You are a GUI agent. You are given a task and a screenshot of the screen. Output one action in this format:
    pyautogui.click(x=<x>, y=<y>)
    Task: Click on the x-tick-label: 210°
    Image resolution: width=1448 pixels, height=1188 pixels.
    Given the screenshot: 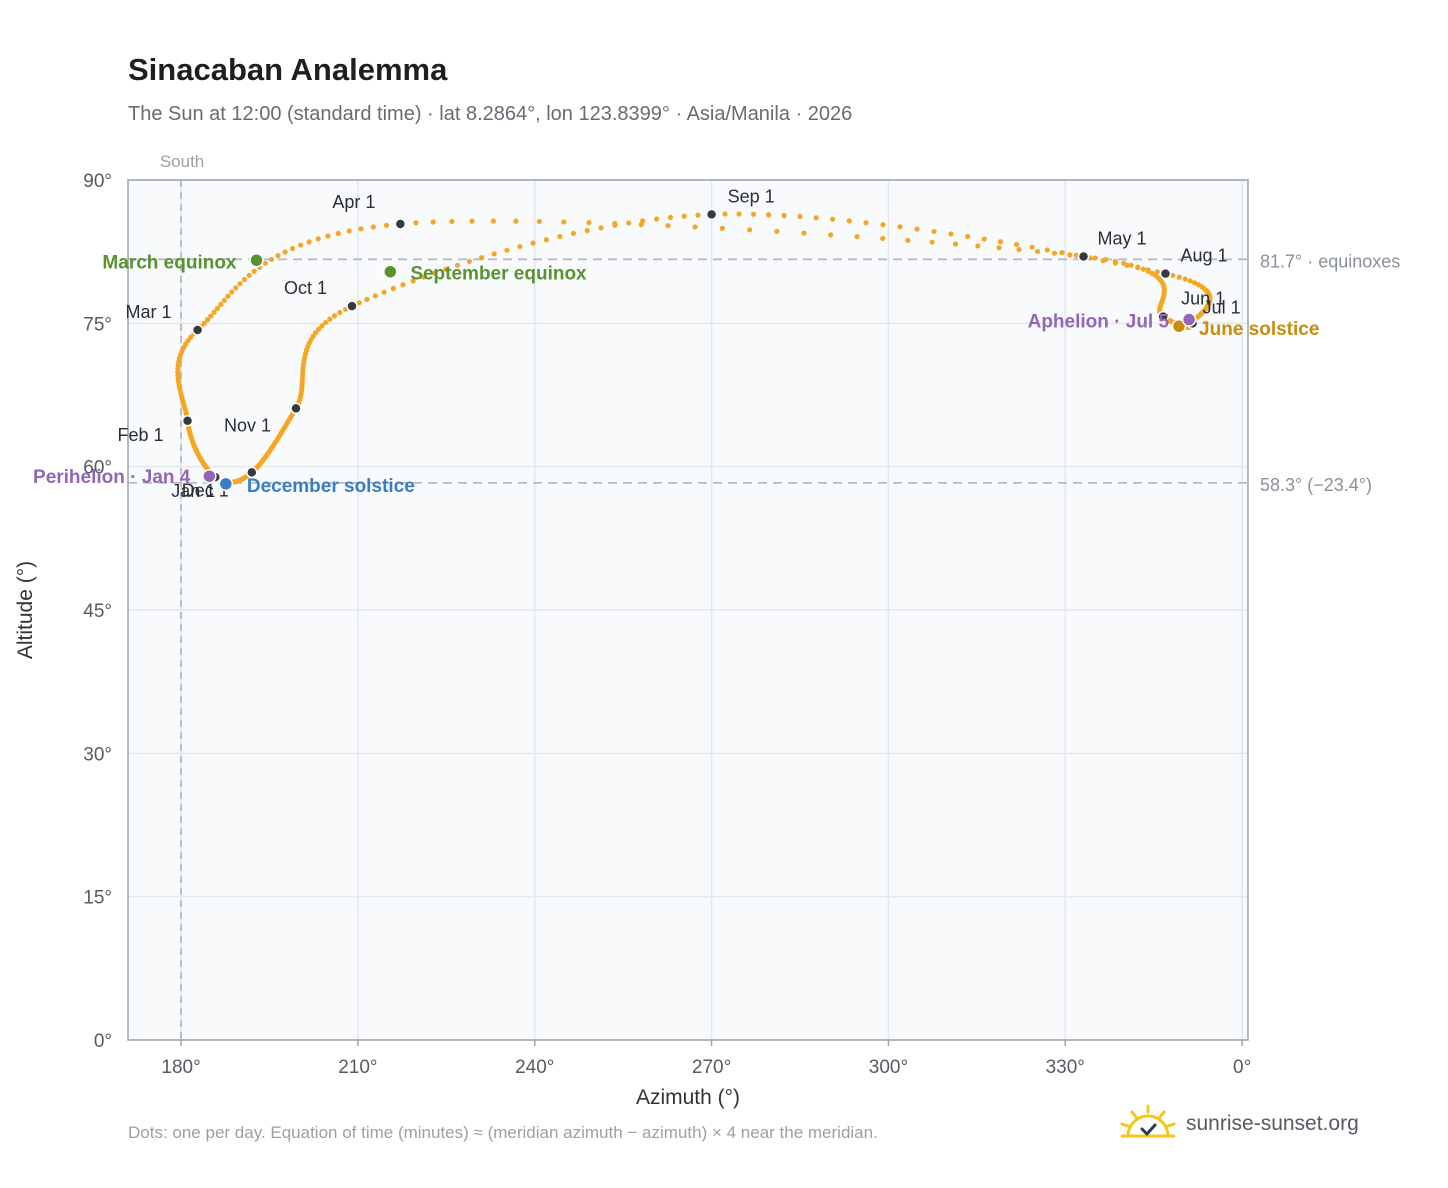 What is the action you would take?
    pyautogui.click(x=357, y=1067)
    